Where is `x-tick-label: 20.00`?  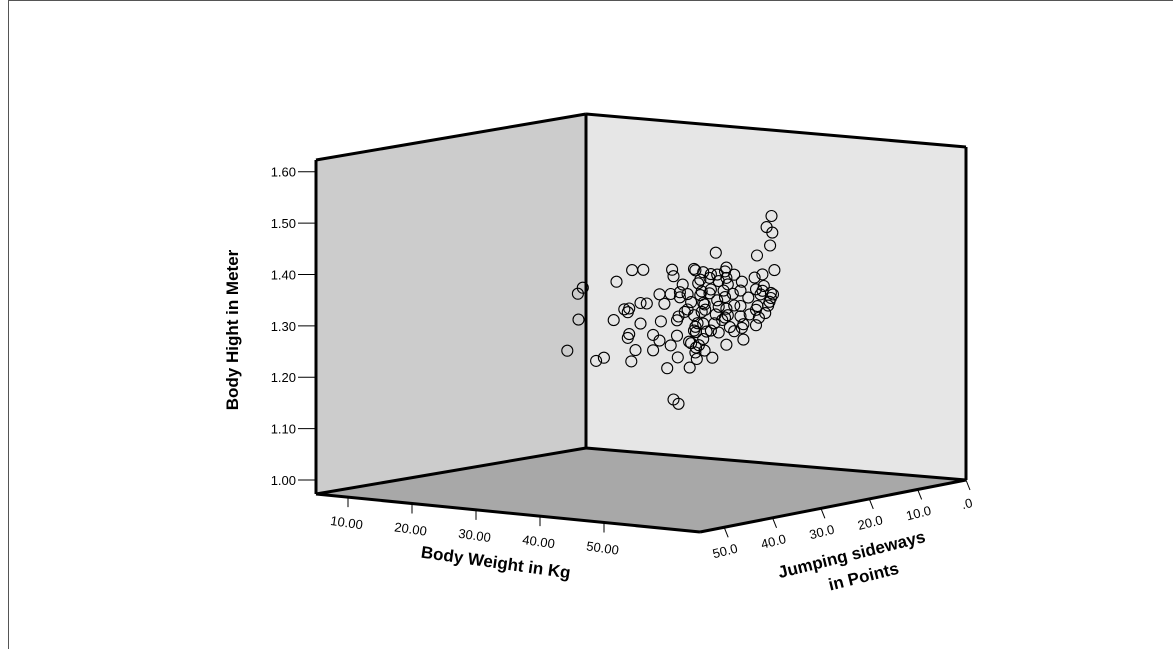 x-tick-label: 20.00 is located at coordinates (410, 528).